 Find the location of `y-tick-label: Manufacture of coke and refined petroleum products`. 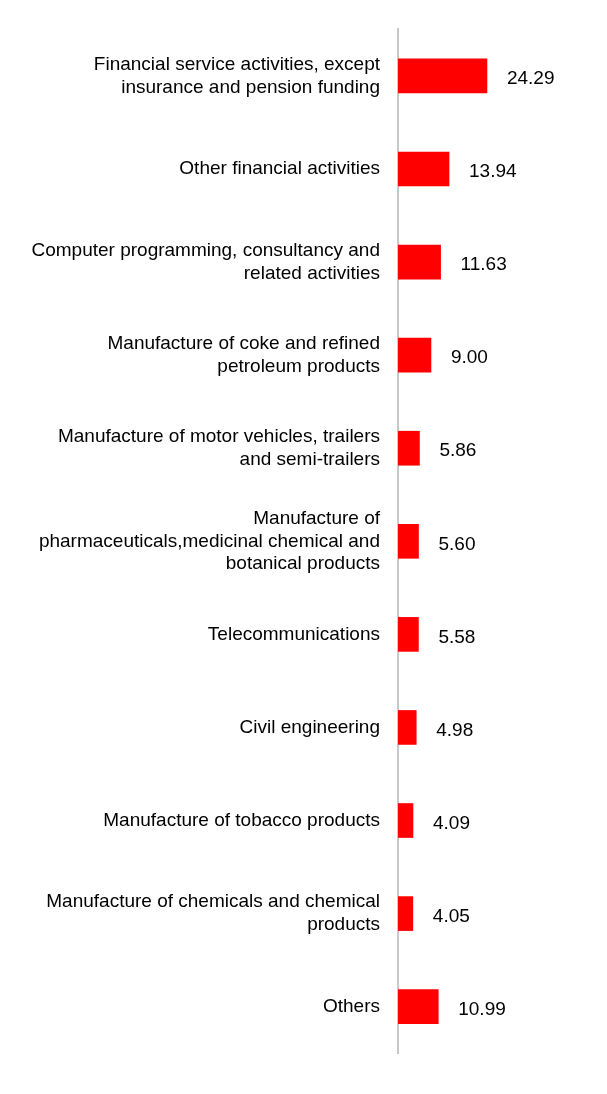

y-tick-label: Manufacture of coke and refined petroleum products is located at coordinates (243, 353).